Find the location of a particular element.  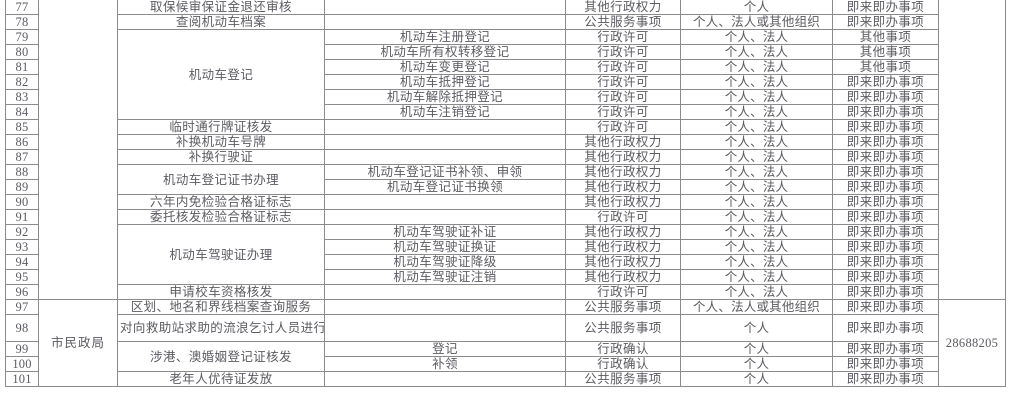

row-index-cell: 88 is located at coordinates (22, 172).